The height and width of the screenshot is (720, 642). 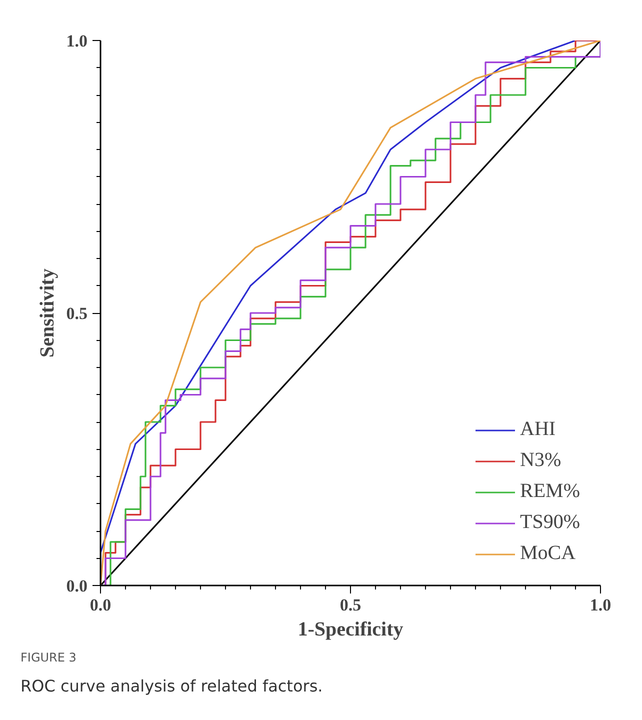 What do you see at coordinates (77, 313) in the screenshot?
I see `y-tick-label: 0.5` at bounding box center [77, 313].